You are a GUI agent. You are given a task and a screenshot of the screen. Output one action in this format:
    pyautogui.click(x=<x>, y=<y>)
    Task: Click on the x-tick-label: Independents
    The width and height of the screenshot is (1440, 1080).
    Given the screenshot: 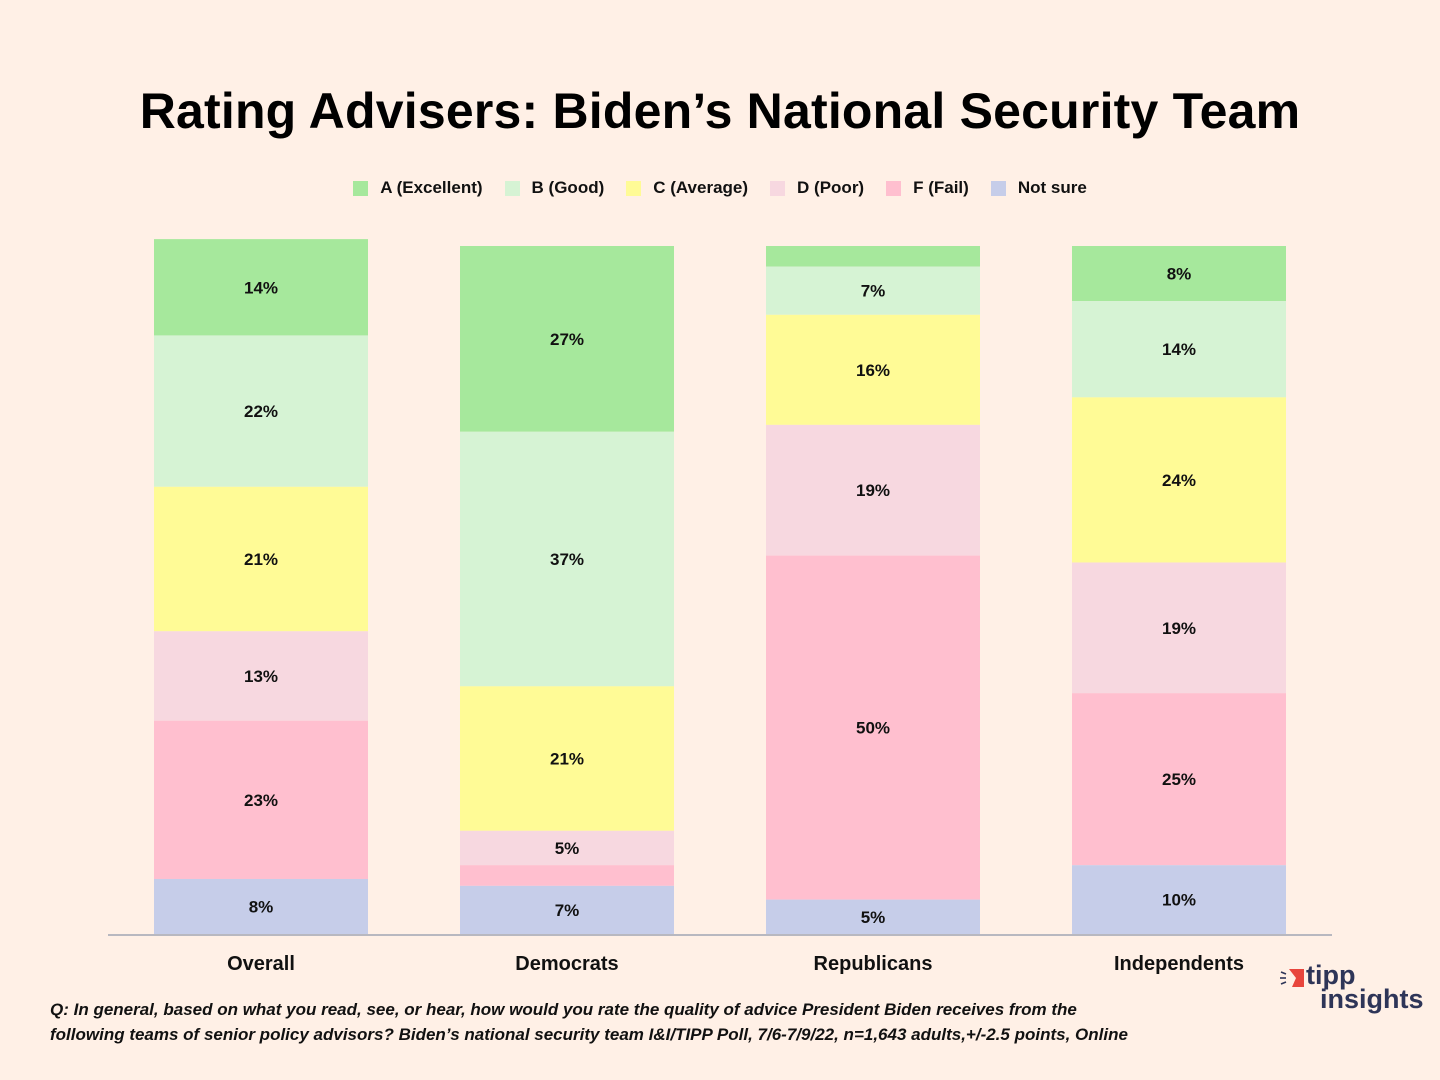 What is the action you would take?
    pyautogui.click(x=1179, y=964)
    